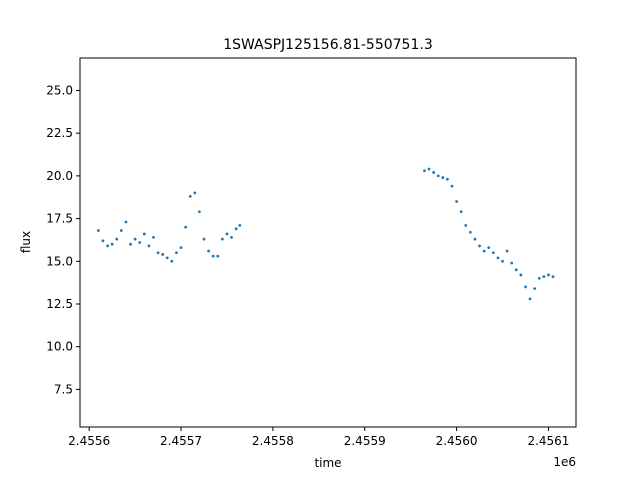 Image resolution: width=640 pixels, height=480 pixels. Describe the element at coordinates (59, 133) in the screenshot. I see `y-tick-label: 22.5` at that location.